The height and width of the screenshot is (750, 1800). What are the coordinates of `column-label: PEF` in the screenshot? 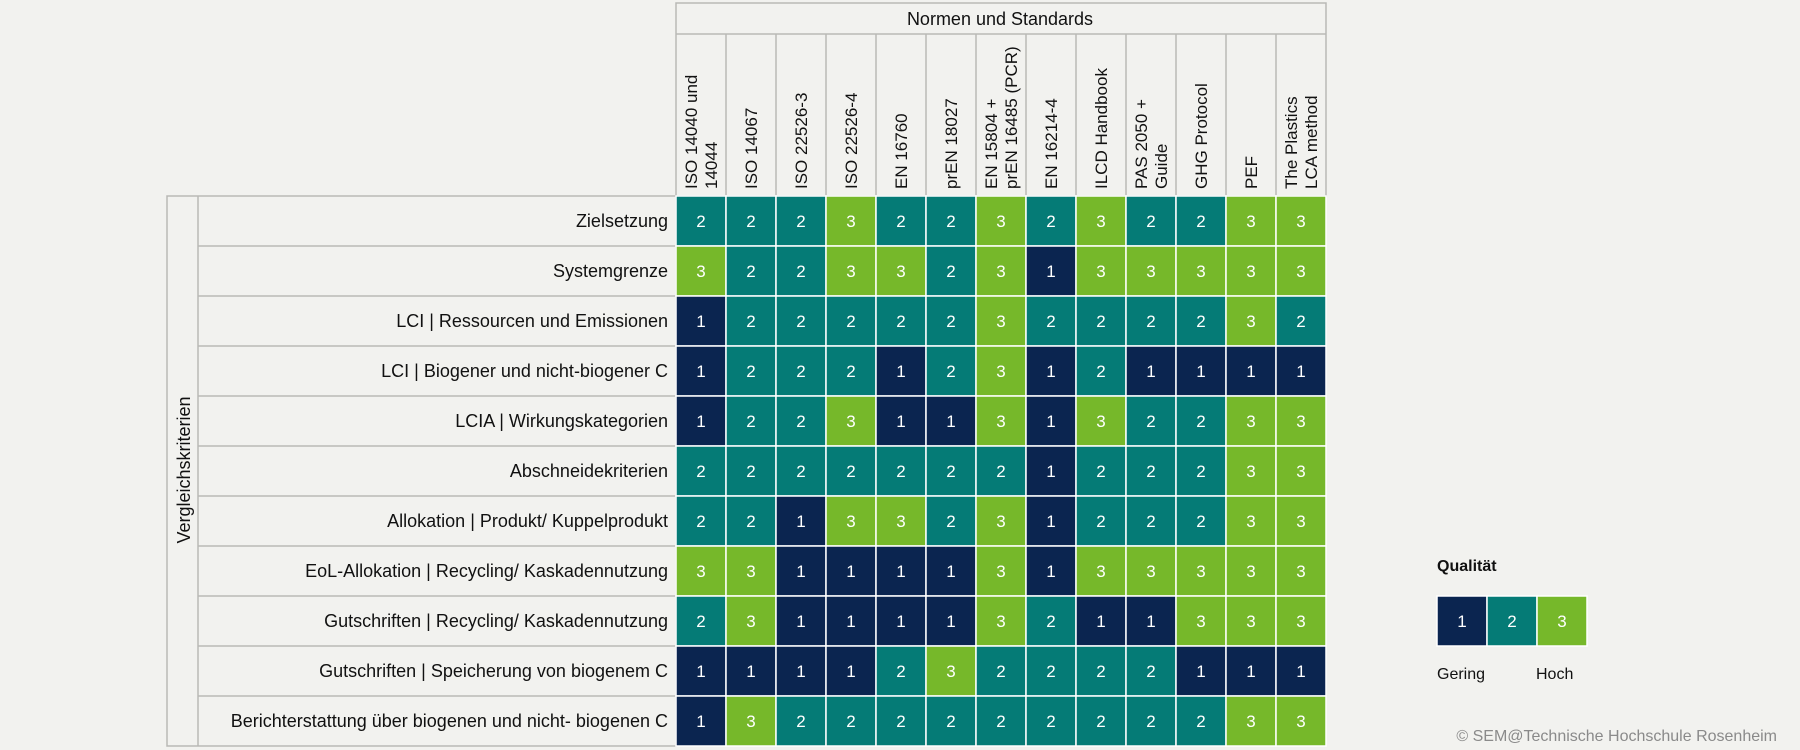 It's located at (1251, 172).